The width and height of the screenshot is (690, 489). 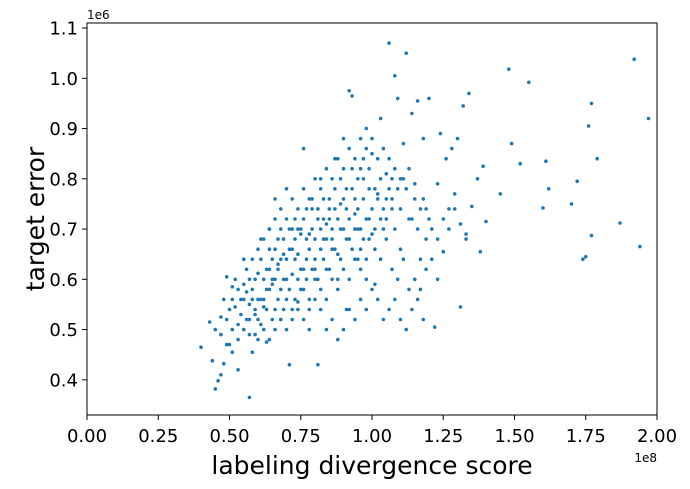 I want to click on y-tick-label: 0.9, so click(x=63, y=129).